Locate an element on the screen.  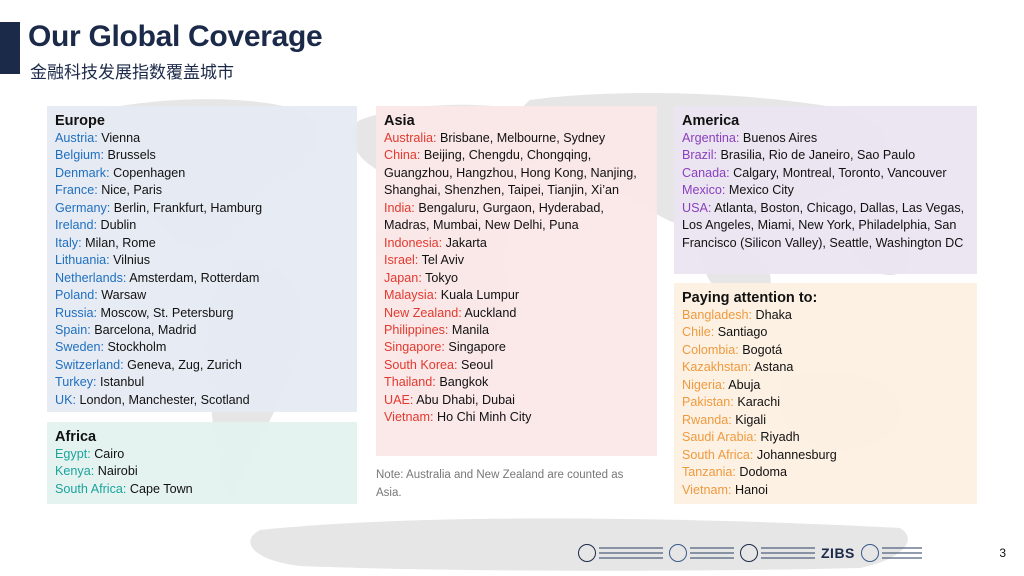
list-item: France: Nice, Paris is located at coordinates (202, 190).